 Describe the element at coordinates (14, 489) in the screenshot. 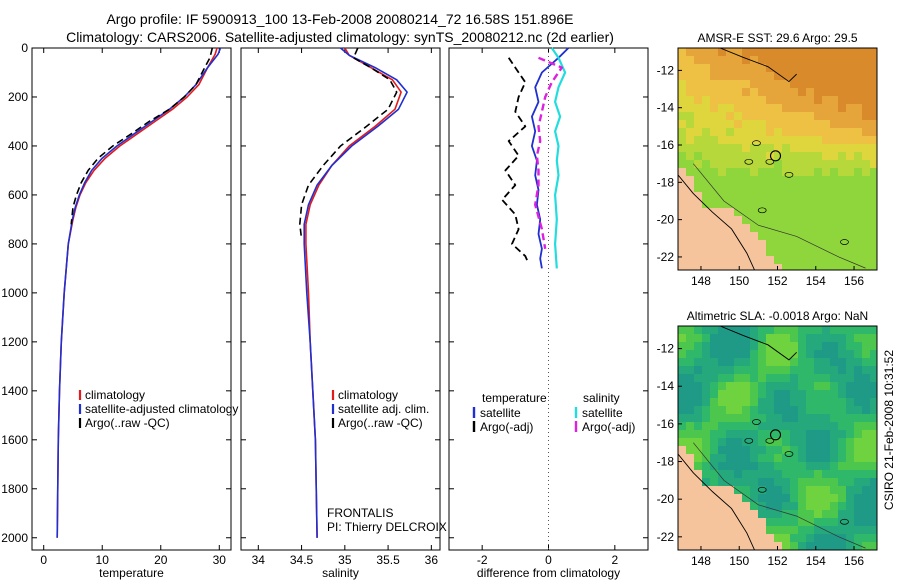

I see `y-tick-label: 1800` at that location.